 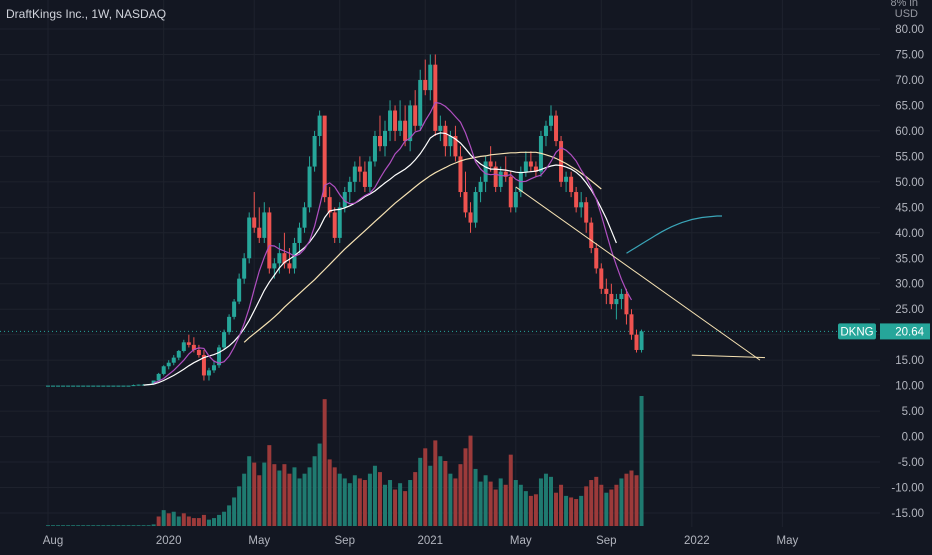 I want to click on y-tick-label: 40.00, so click(x=909, y=234).